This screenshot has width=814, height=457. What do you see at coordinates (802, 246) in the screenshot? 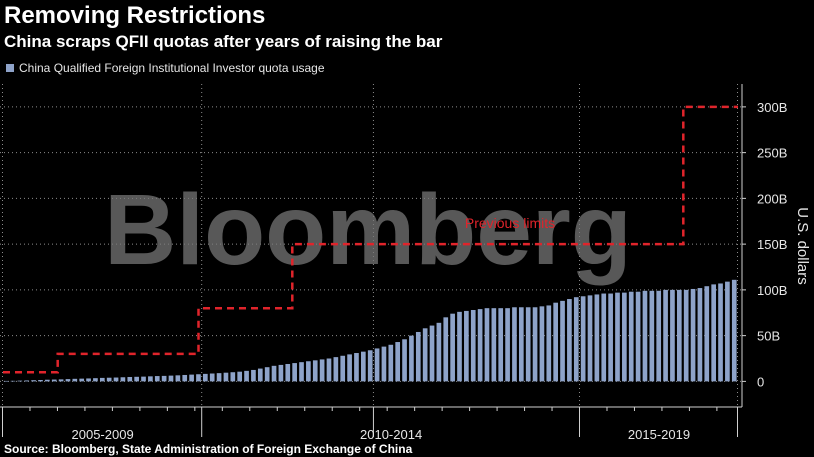
I see `y-axis-label: U.S. dollars` at bounding box center [802, 246].